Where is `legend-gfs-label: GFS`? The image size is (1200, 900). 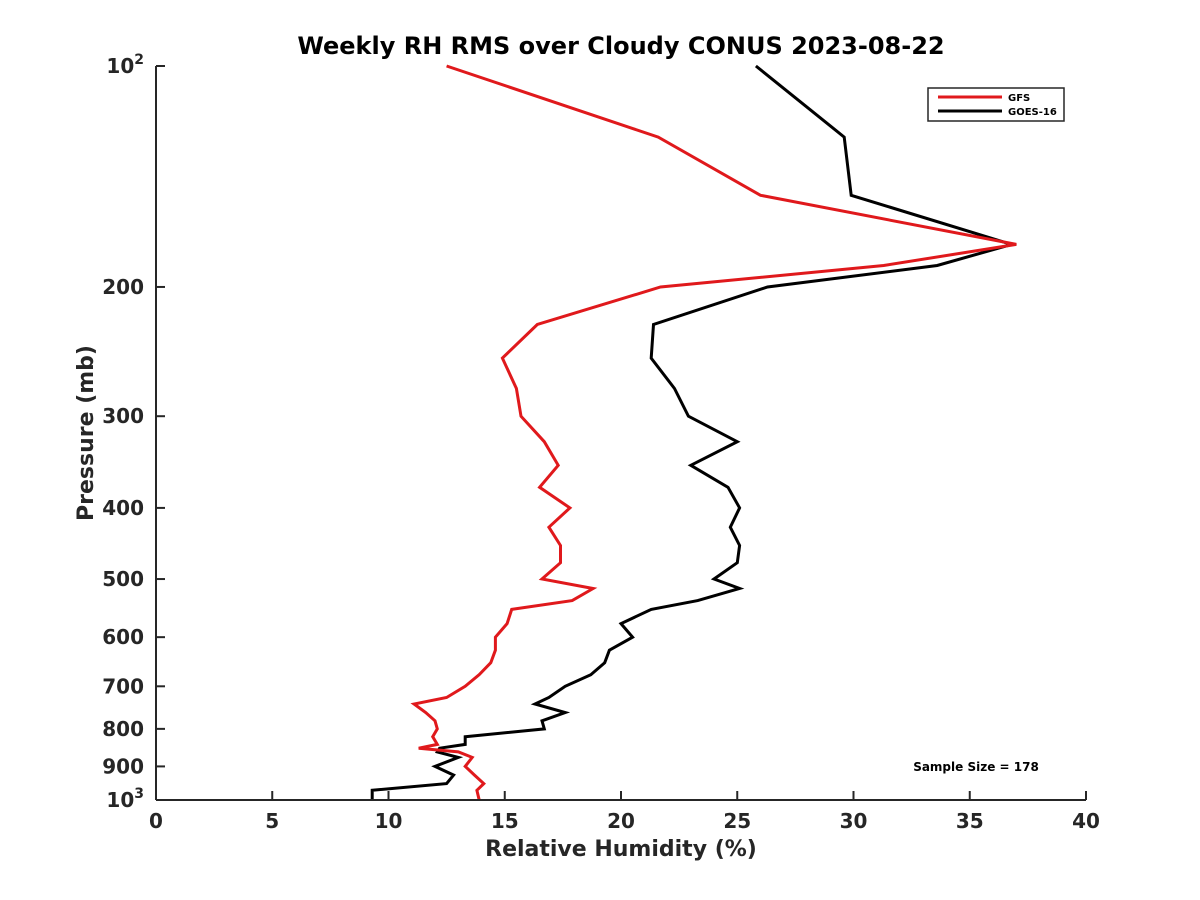 legend-gfs-label: GFS is located at coordinates (1019, 98).